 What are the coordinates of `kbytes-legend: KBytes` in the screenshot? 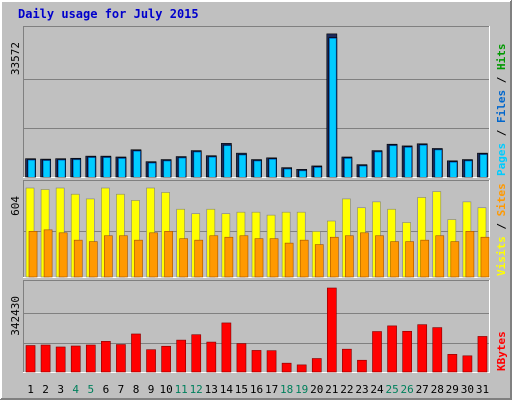 It's located at (501, 351).